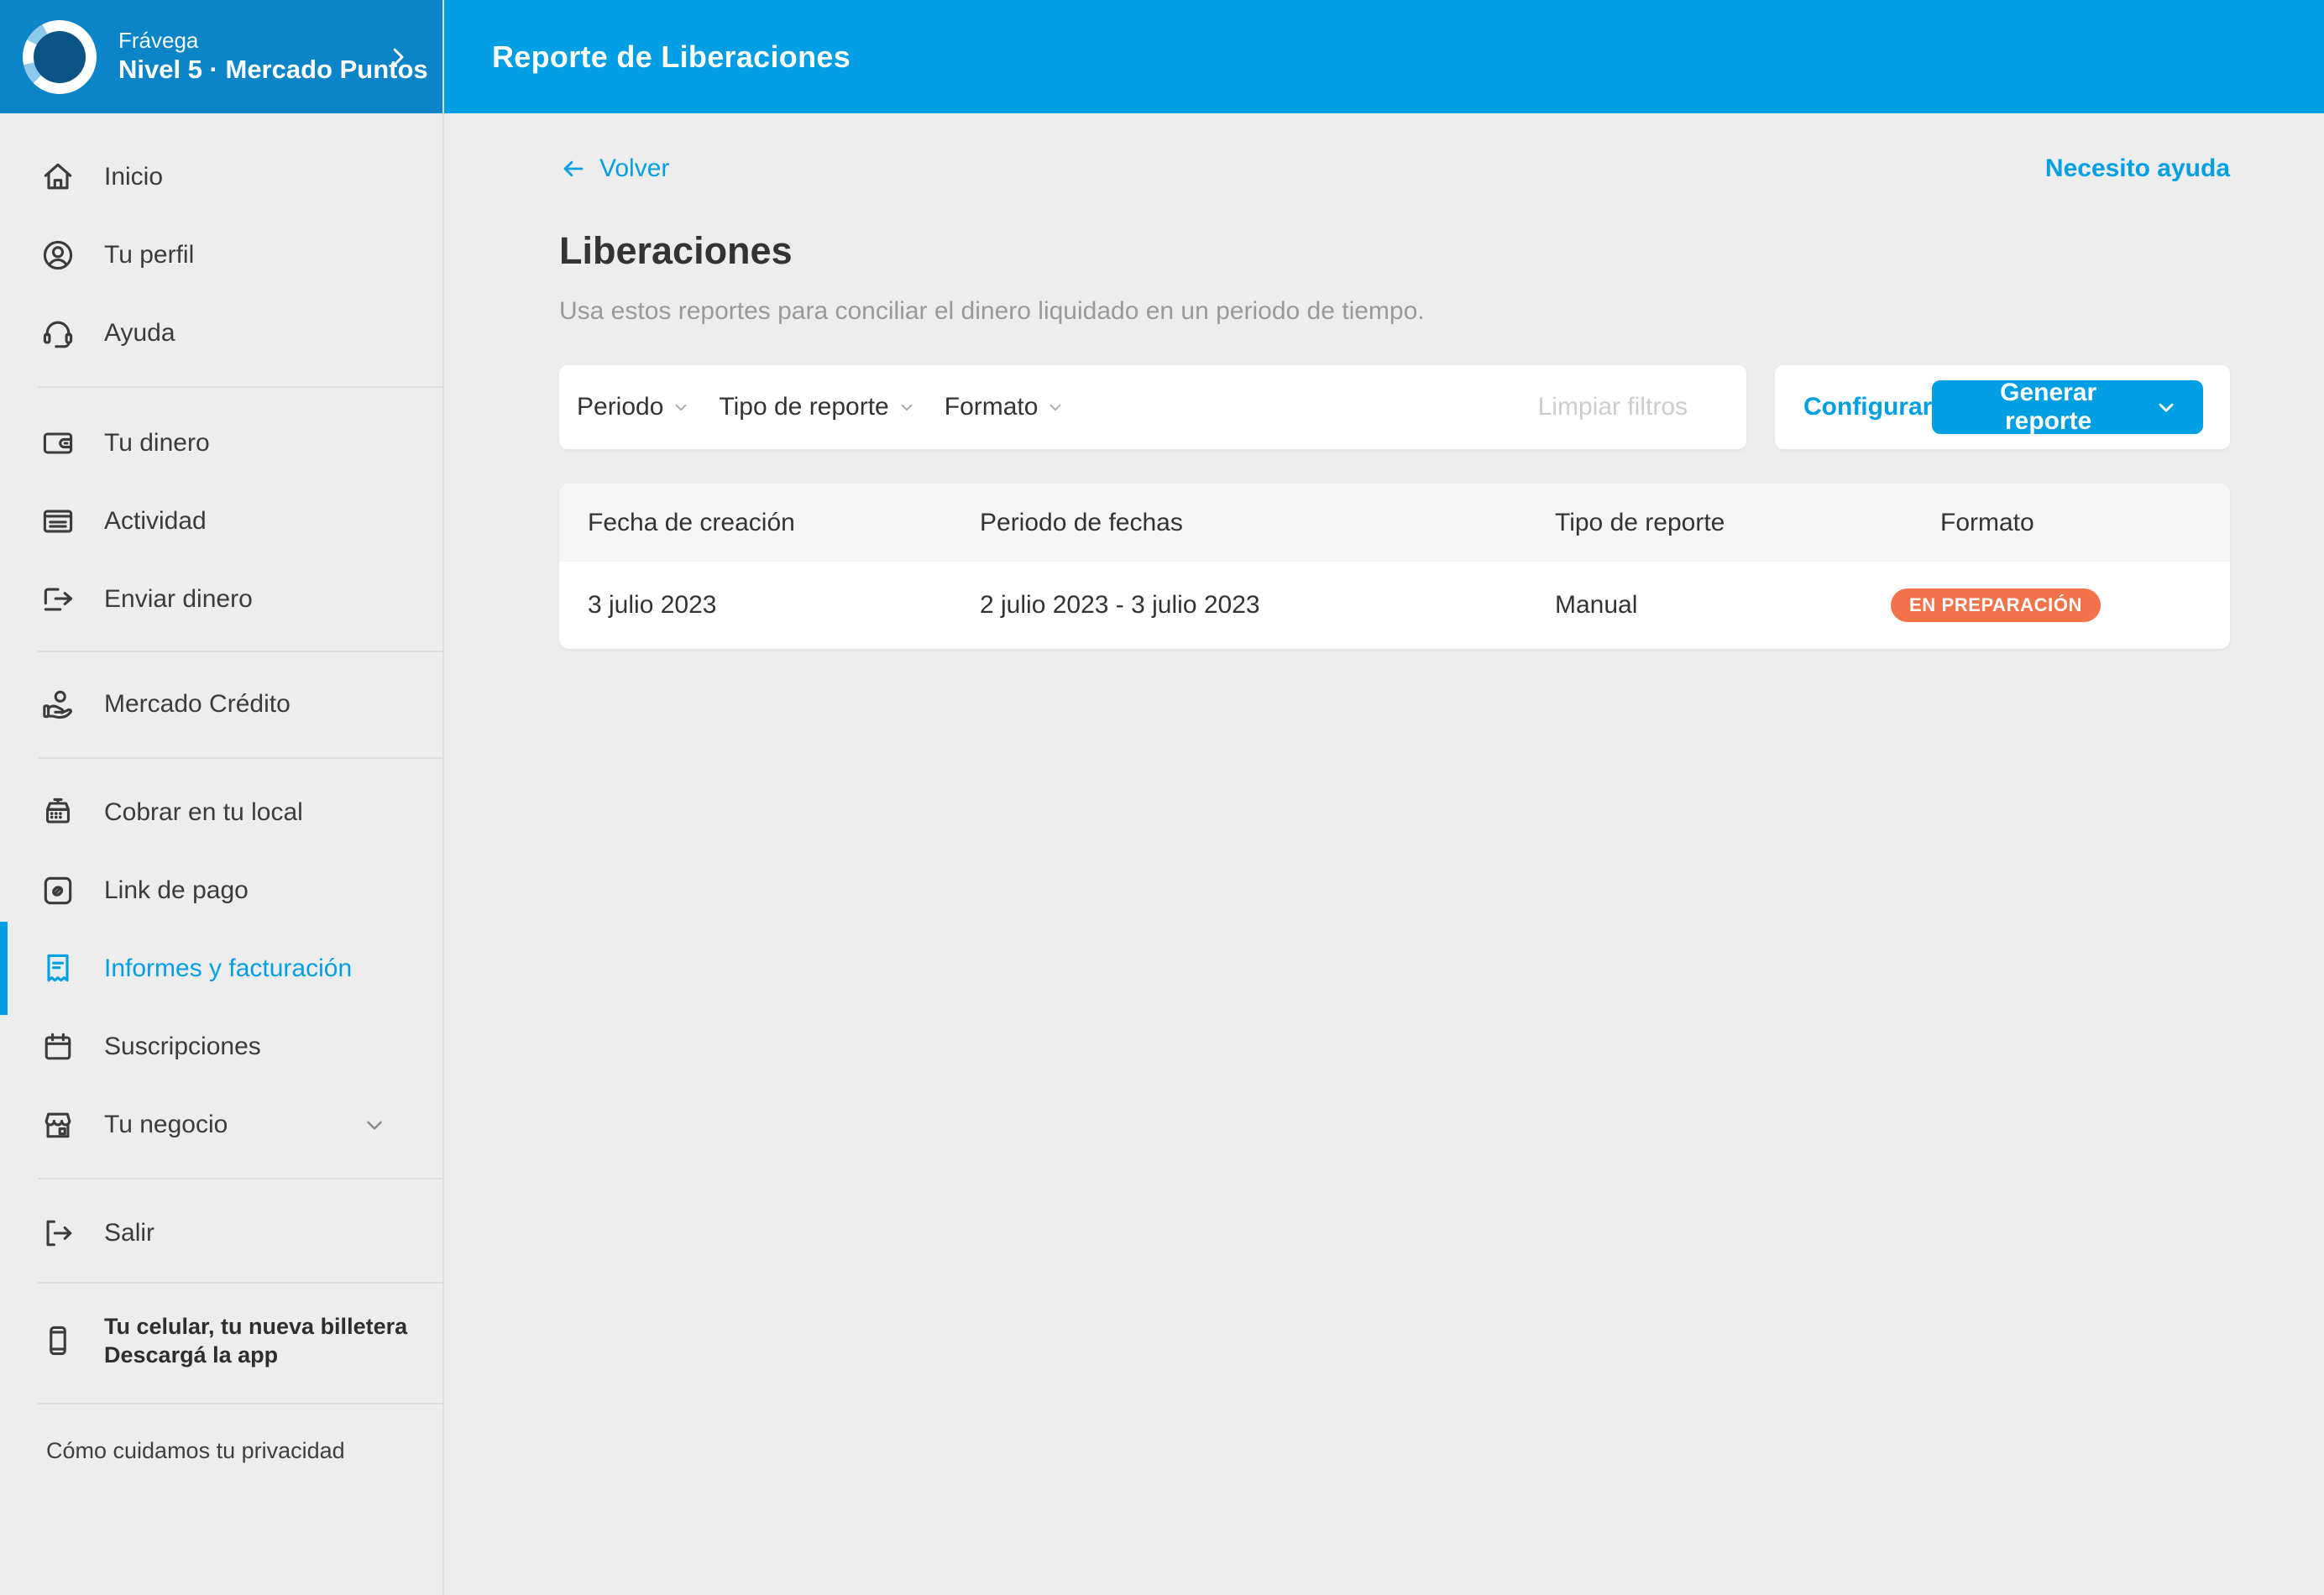  Describe the element at coordinates (58, 890) in the screenshot. I see `payment-link-icon` at that location.